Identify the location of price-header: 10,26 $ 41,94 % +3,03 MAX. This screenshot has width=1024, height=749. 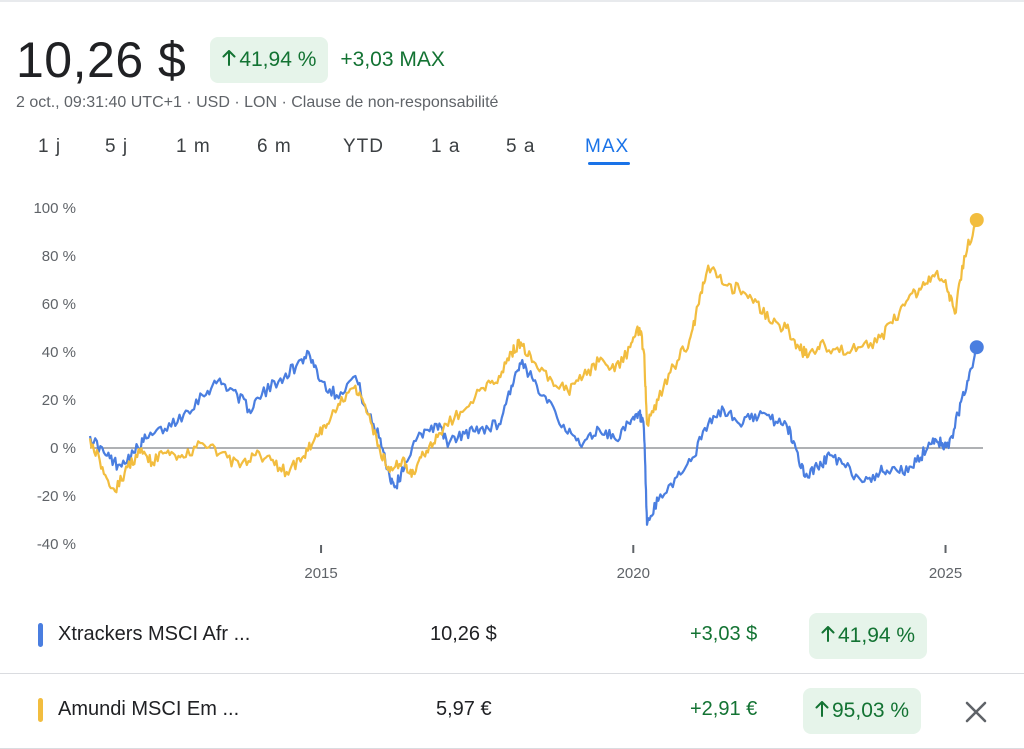
(230, 60).